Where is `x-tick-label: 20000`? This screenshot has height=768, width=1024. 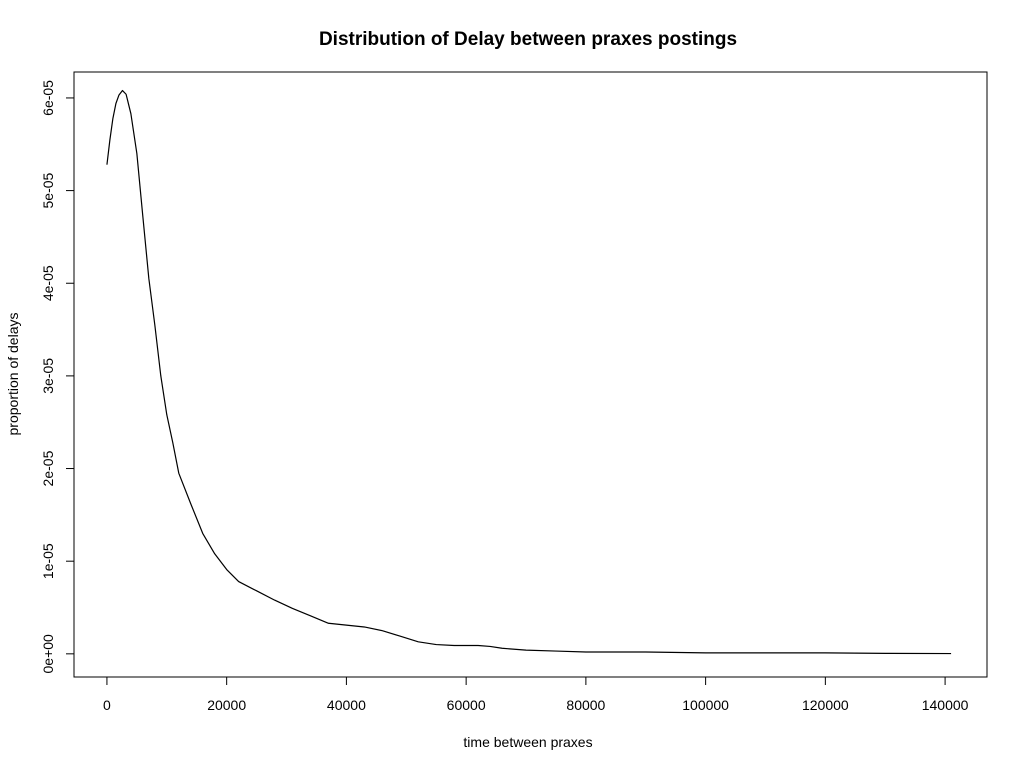
x-tick-label: 20000 is located at coordinates (226, 705).